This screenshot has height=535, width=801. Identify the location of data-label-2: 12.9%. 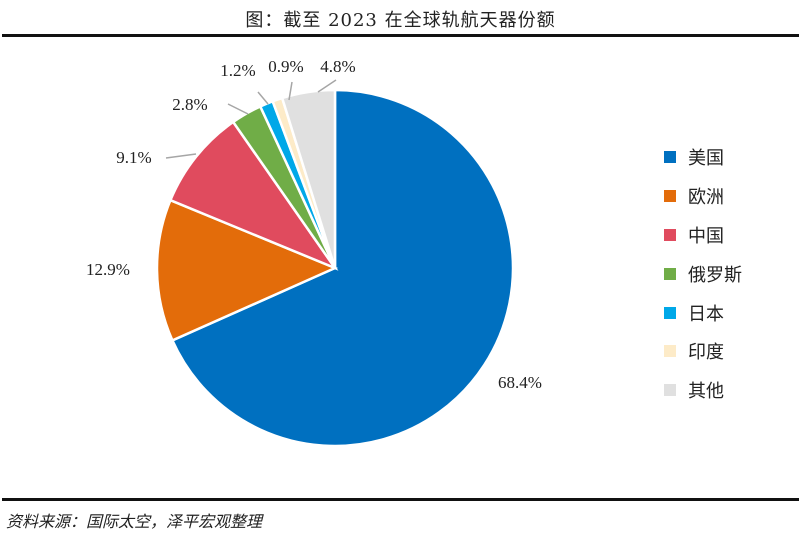
(108, 269).